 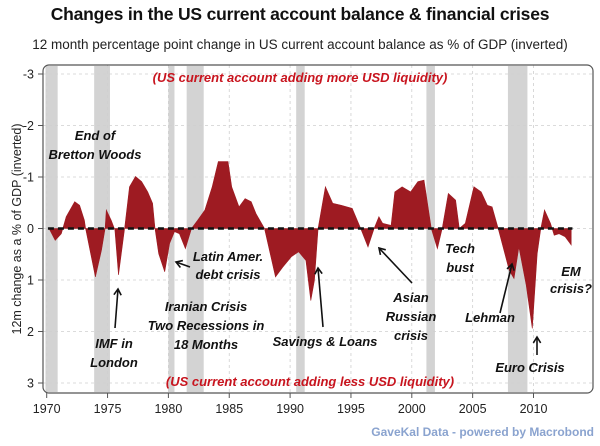 What do you see at coordinates (460, 248) in the screenshot?
I see `annotation-label: Tech` at bounding box center [460, 248].